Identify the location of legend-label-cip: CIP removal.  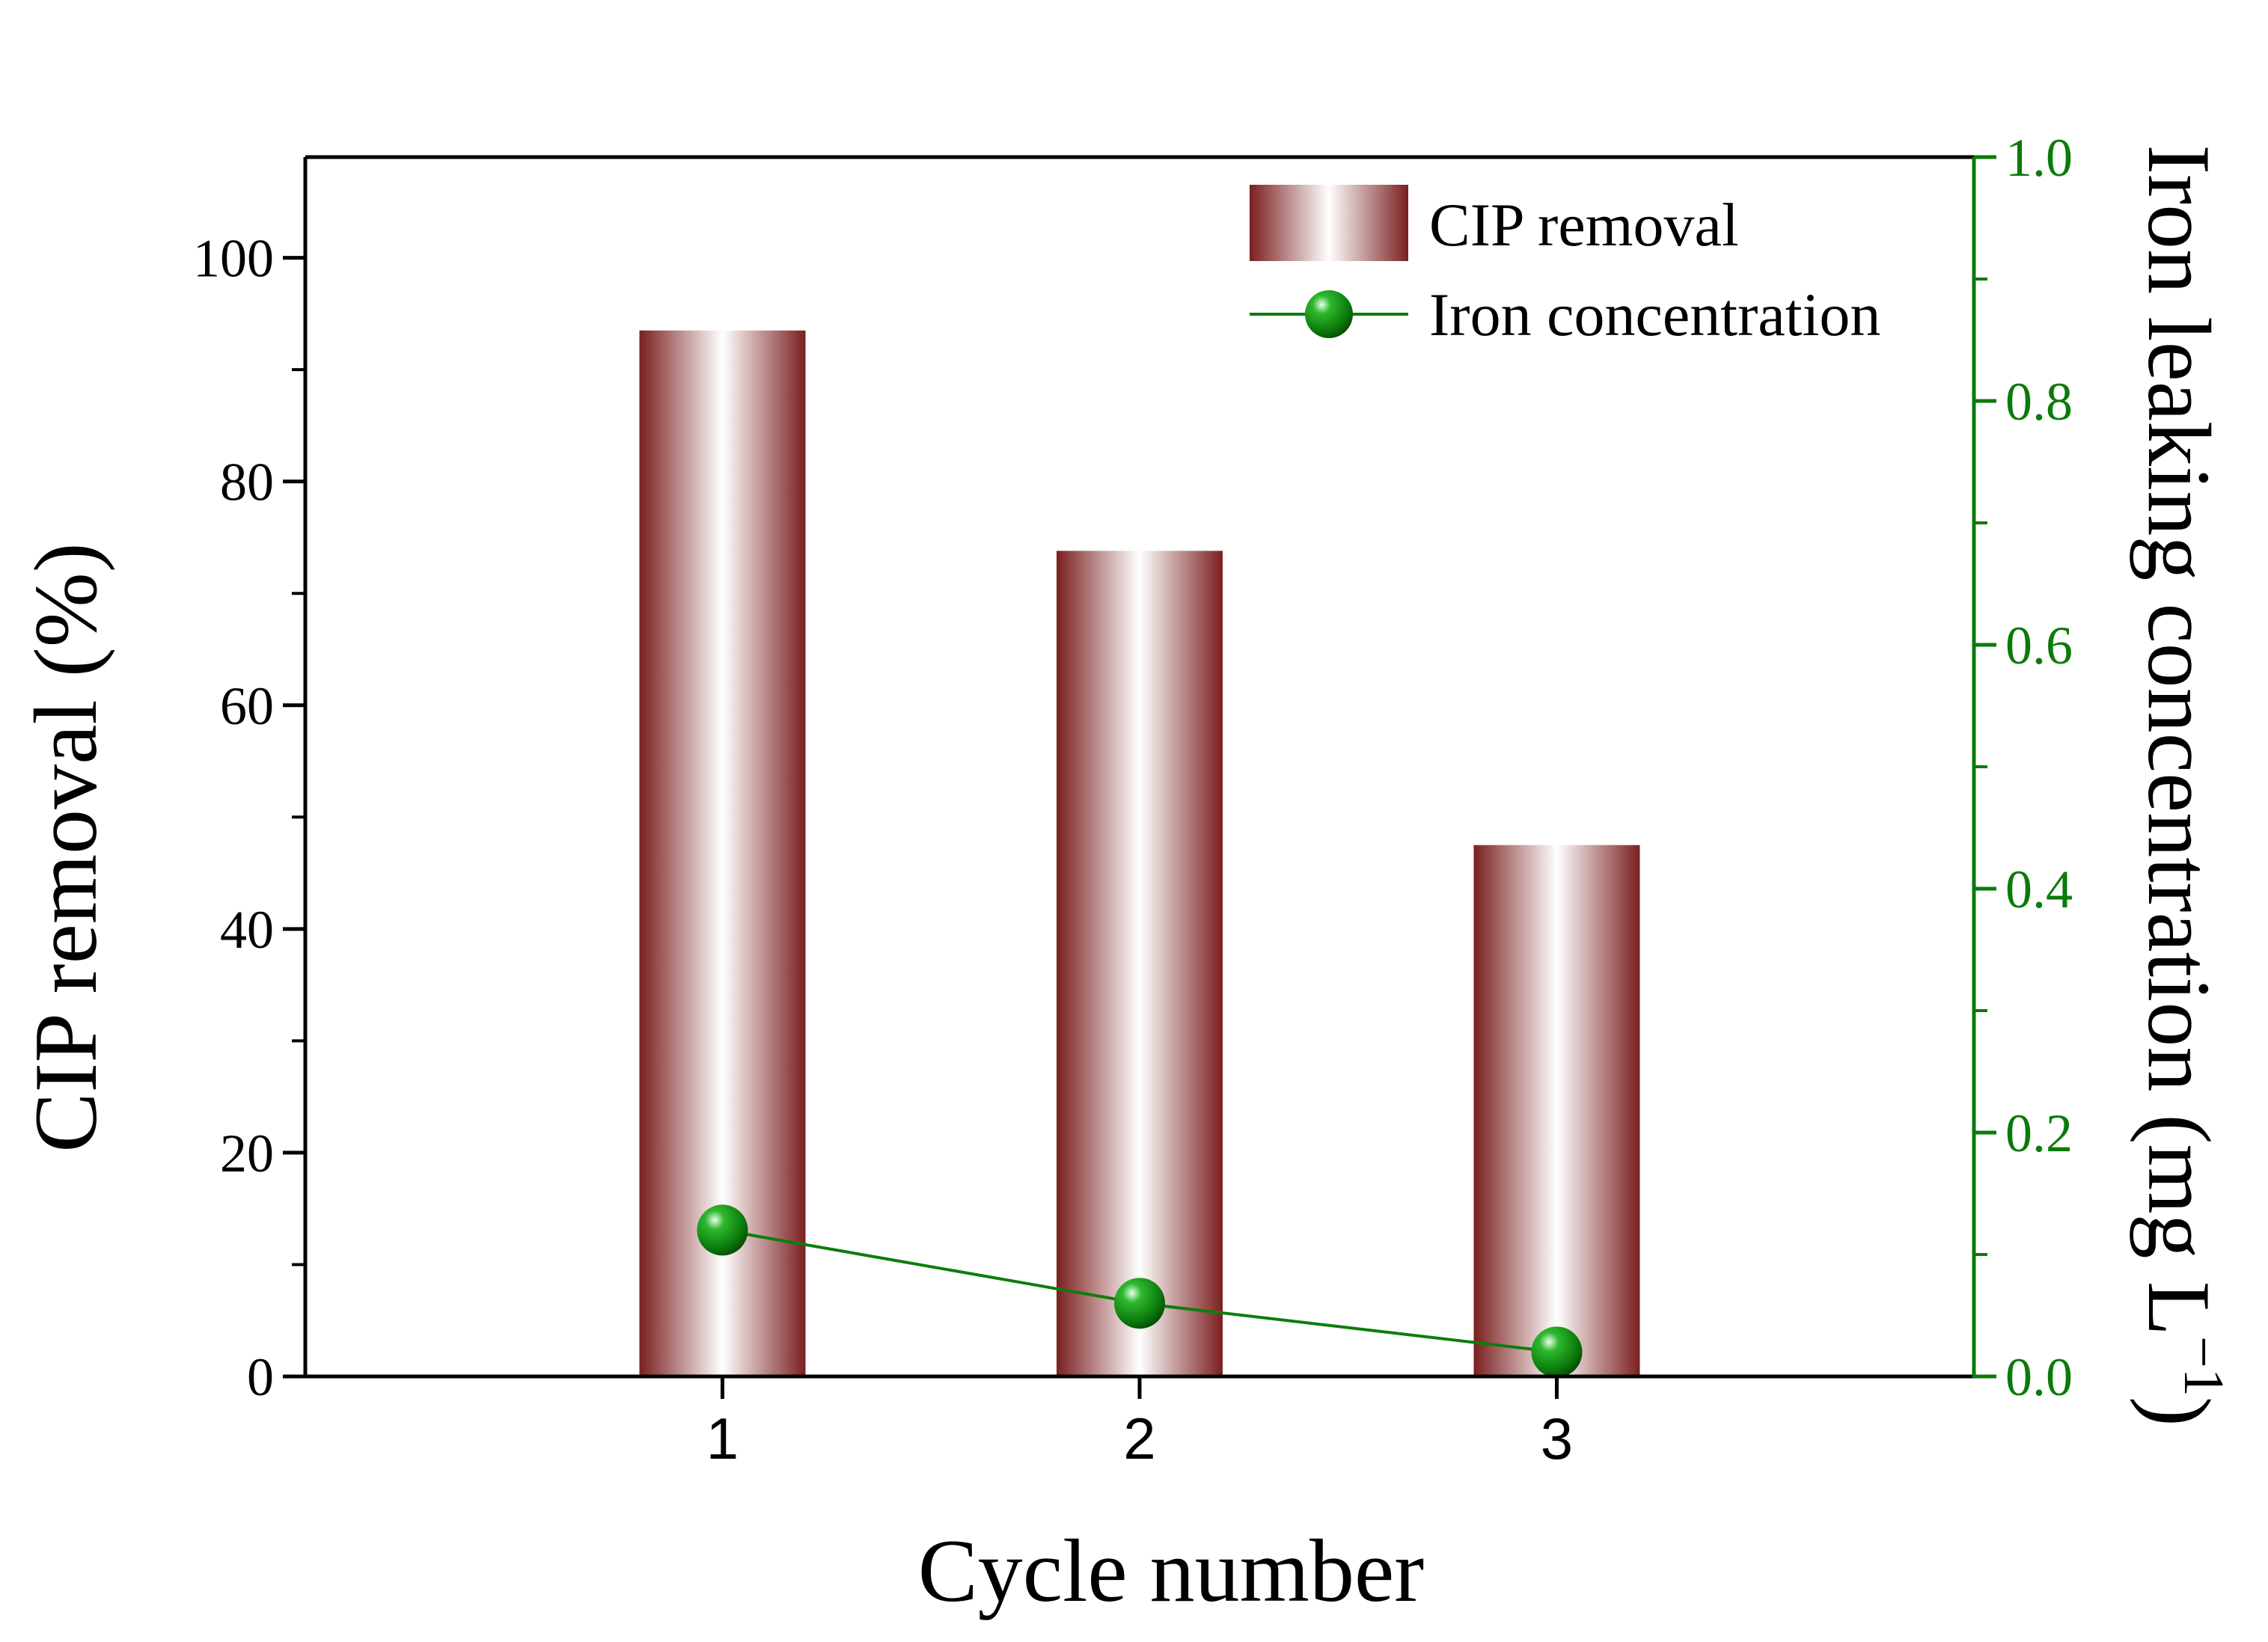
(1584, 225).